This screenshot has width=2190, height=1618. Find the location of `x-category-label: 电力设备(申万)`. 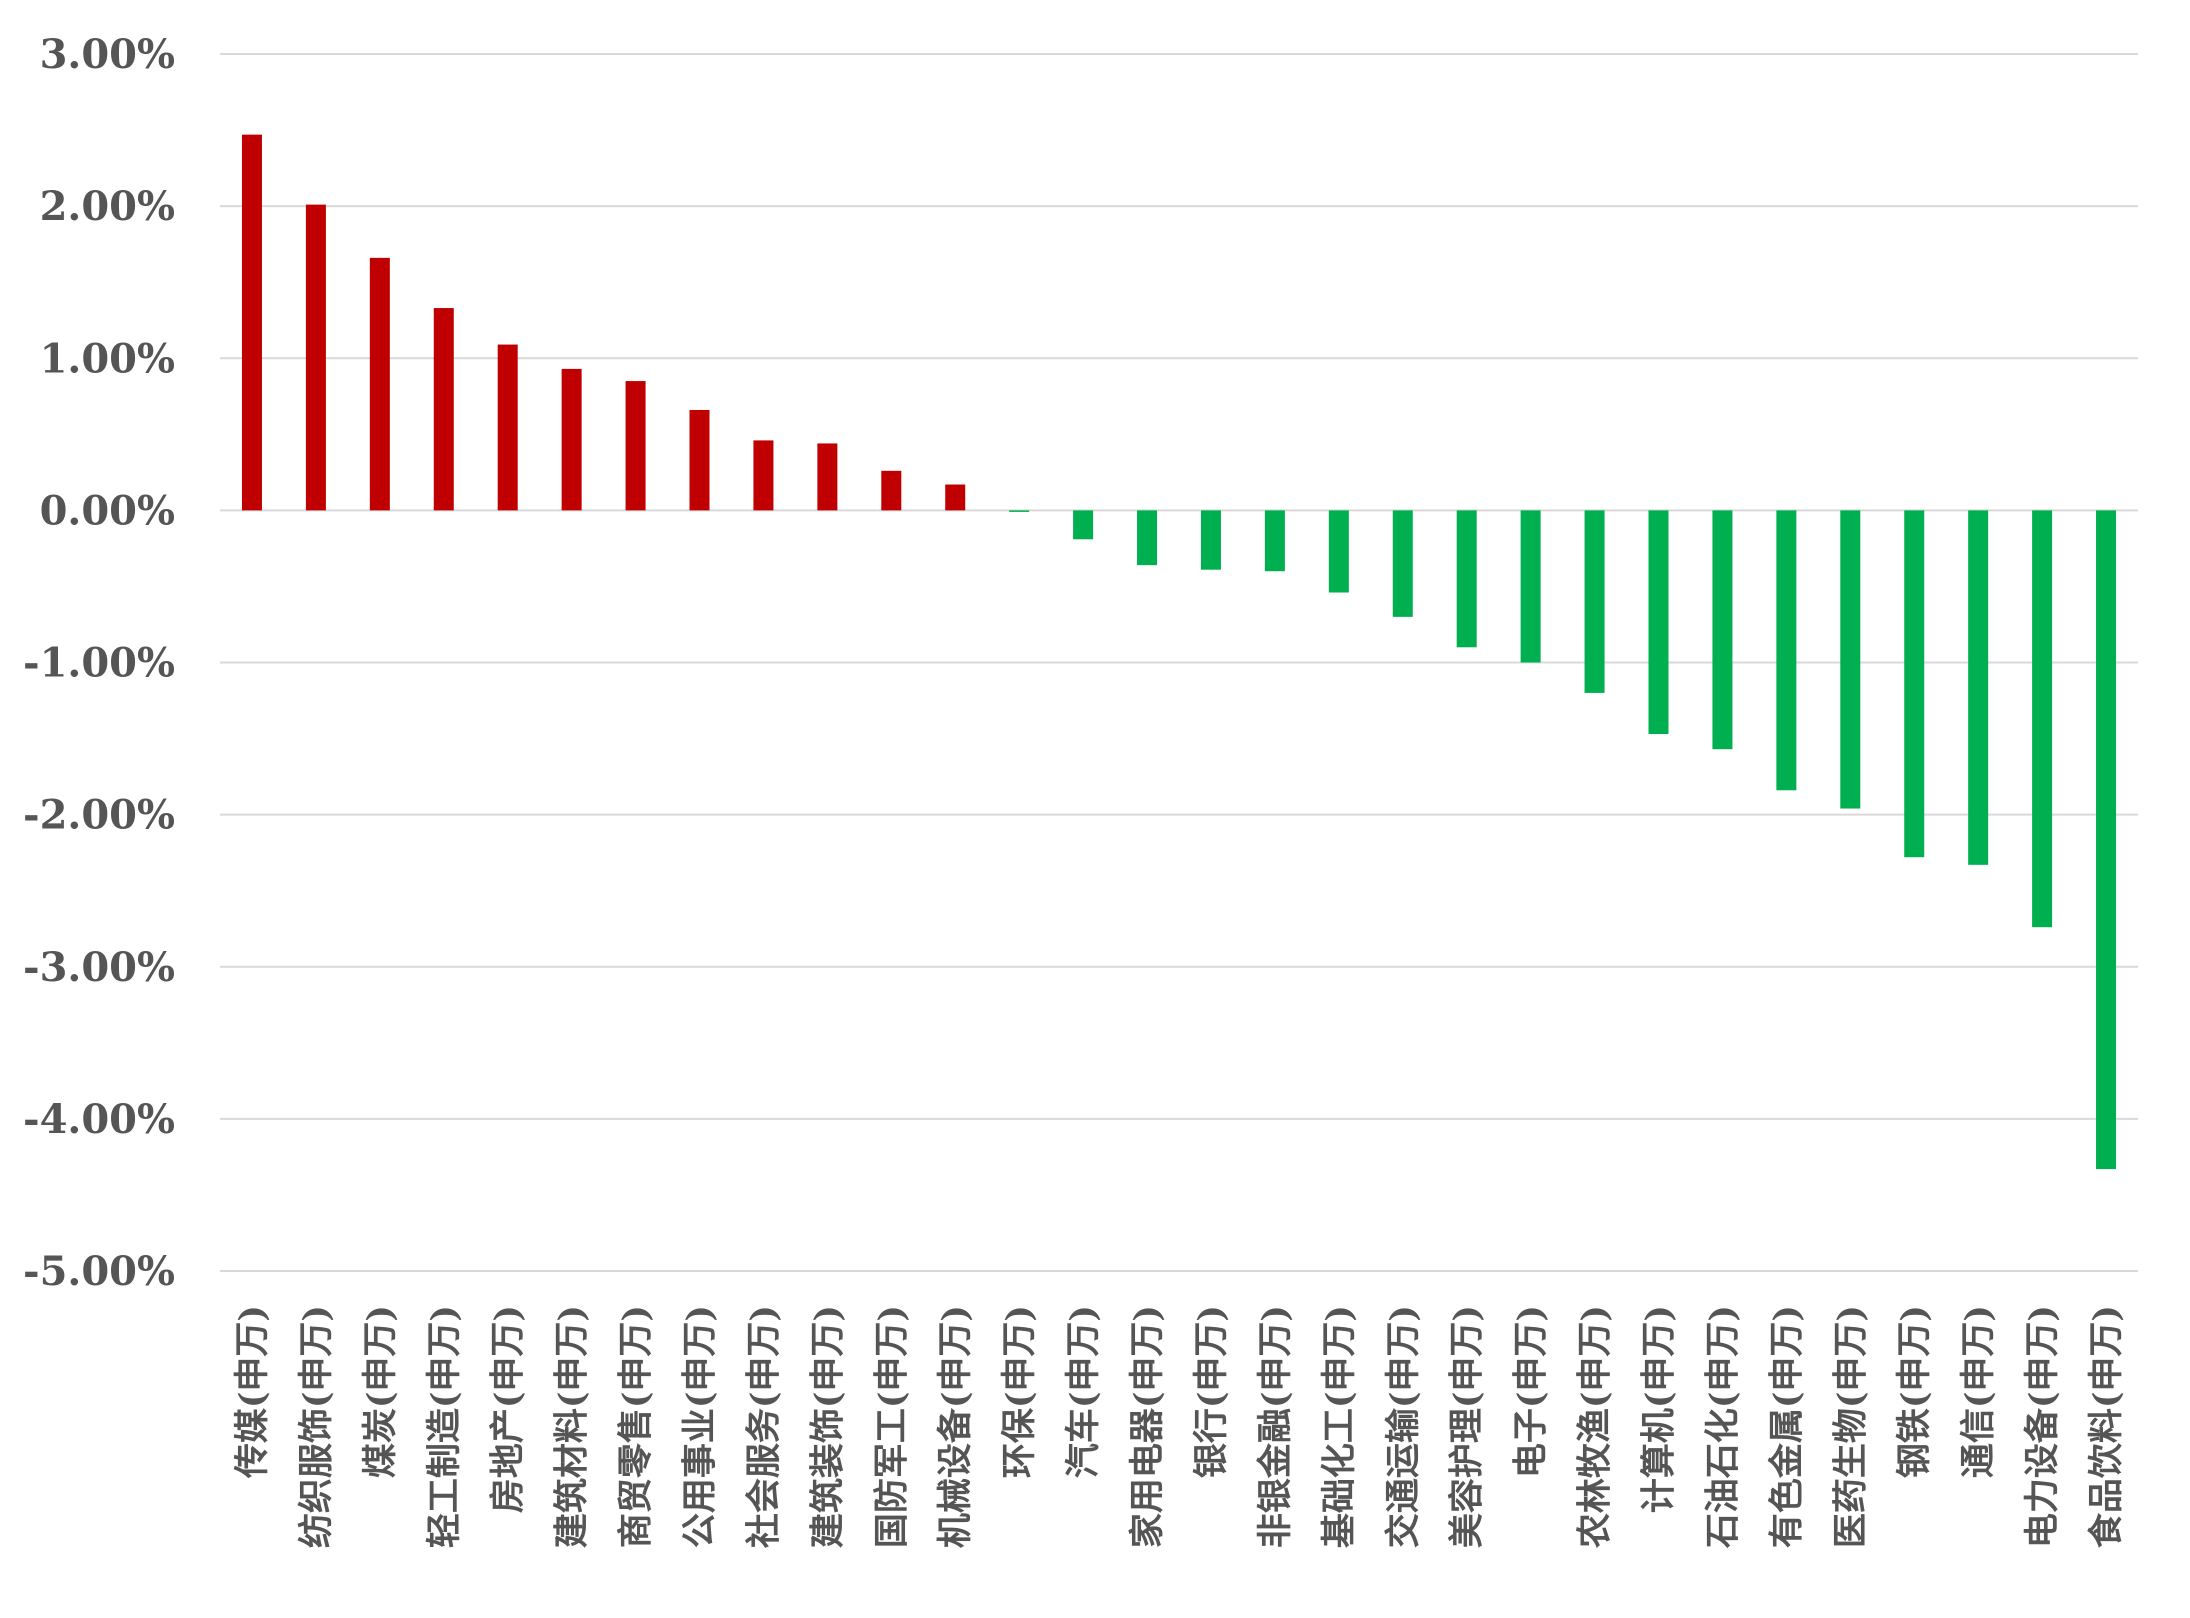

x-category-label: 电力设备(申万) is located at coordinates (2042, 1426).